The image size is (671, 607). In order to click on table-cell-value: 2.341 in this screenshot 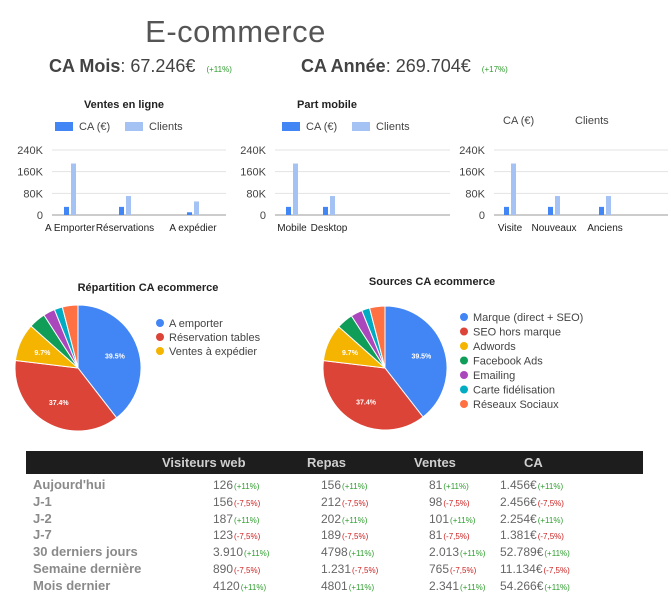, I will do `click(444, 585)`.